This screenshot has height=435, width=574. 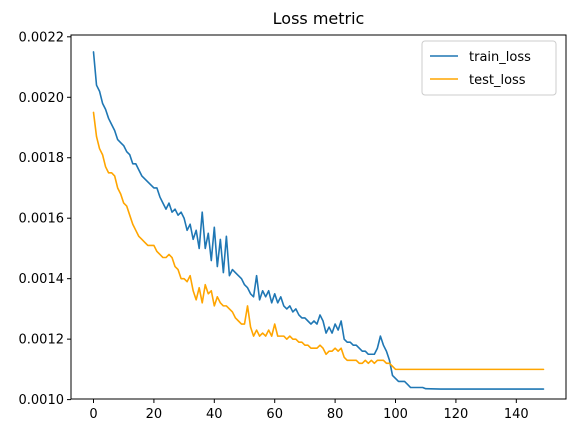 What do you see at coordinates (500, 57) in the screenshot?
I see `legend-label-train-loss: train_loss` at bounding box center [500, 57].